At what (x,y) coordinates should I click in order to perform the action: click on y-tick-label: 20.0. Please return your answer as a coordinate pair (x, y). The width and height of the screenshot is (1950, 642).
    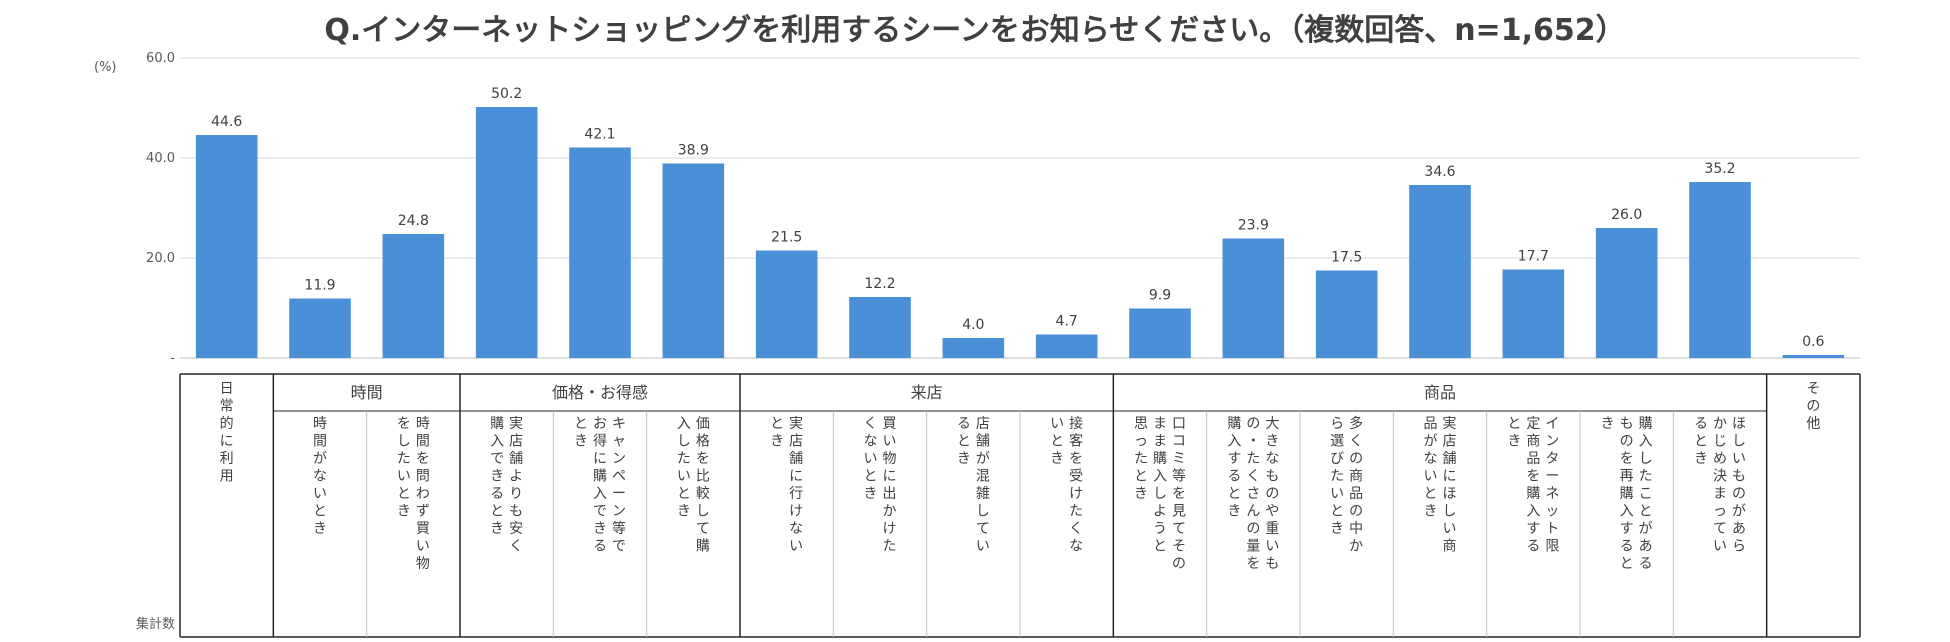
    Looking at the image, I should click on (160, 258).